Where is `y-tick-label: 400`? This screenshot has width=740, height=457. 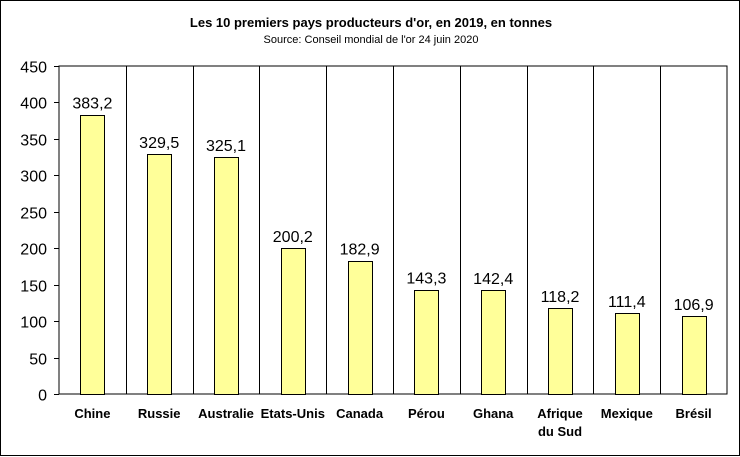
y-tick-label: 400 is located at coordinates (33, 104).